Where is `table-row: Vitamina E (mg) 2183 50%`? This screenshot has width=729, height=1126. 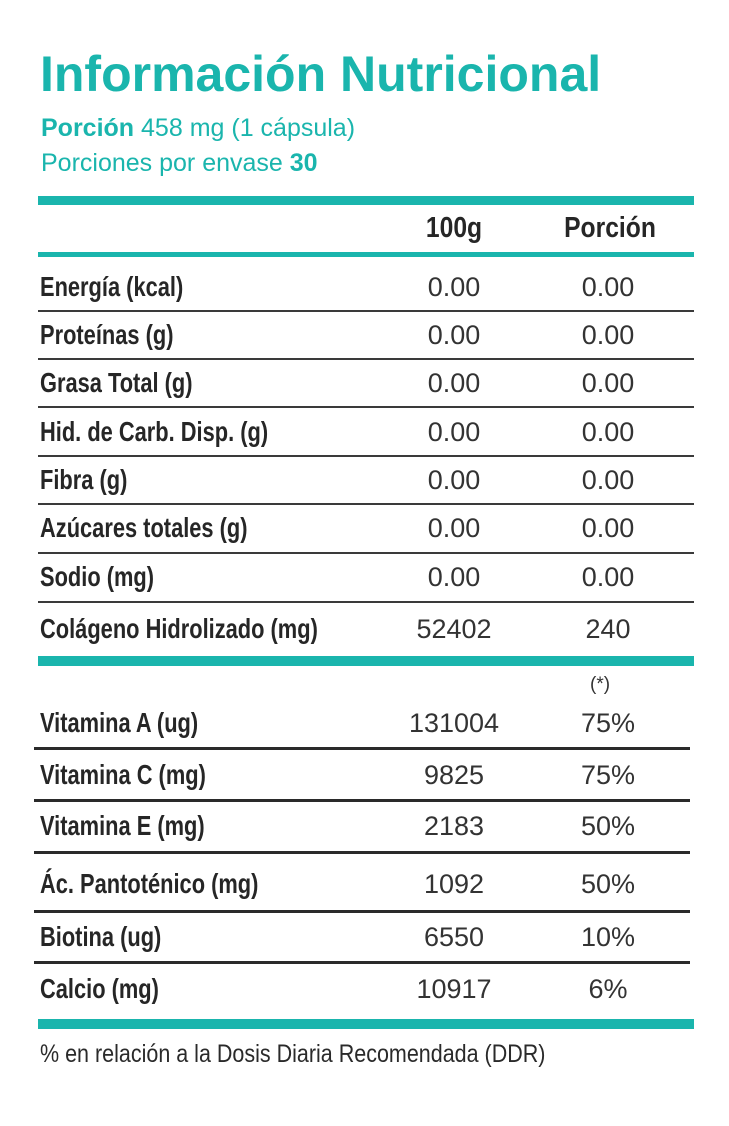
table-row: Vitamina E (mg) 2183 50% is located at coordinates (366, 826).